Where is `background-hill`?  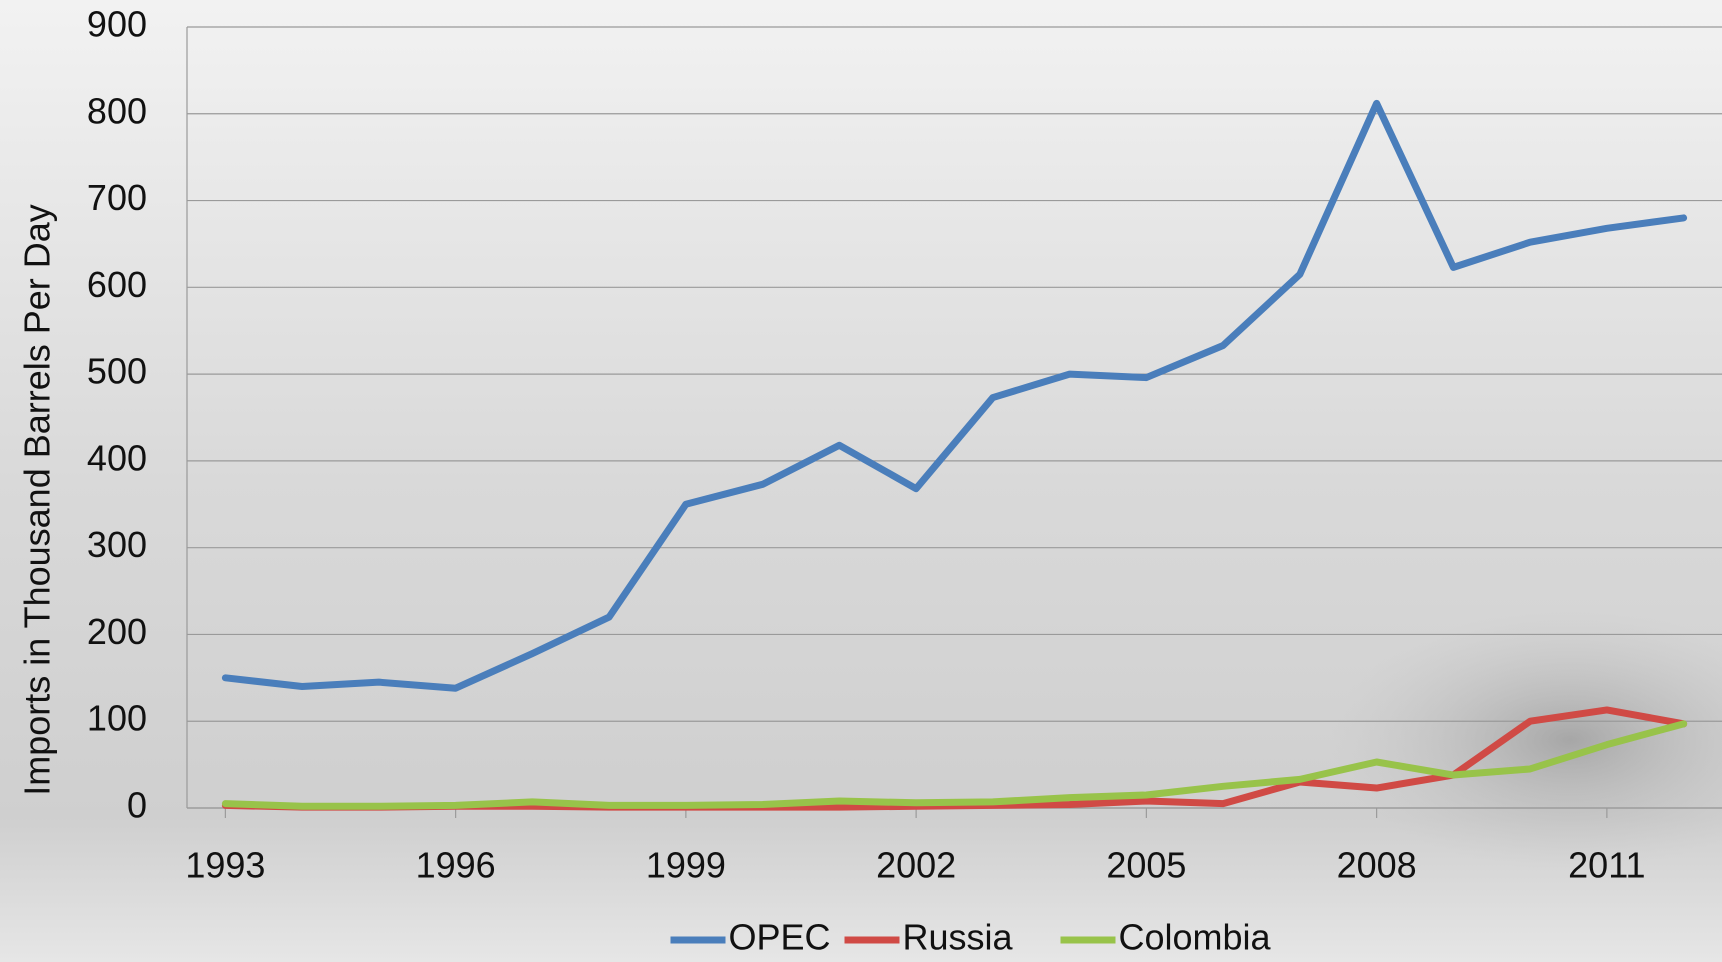
background-hill is located at coordinates (1526, 740).